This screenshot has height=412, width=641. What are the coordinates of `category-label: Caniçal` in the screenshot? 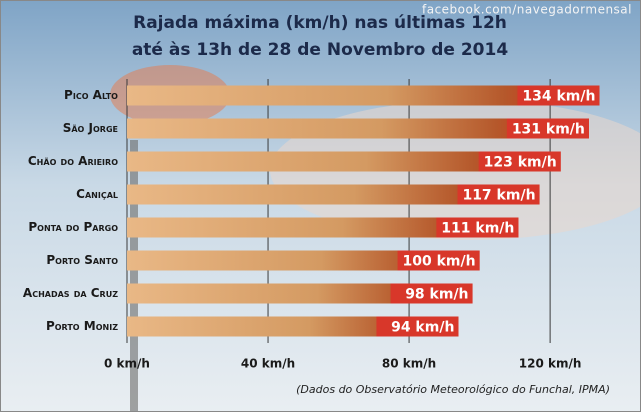 It's located at (97, 194).